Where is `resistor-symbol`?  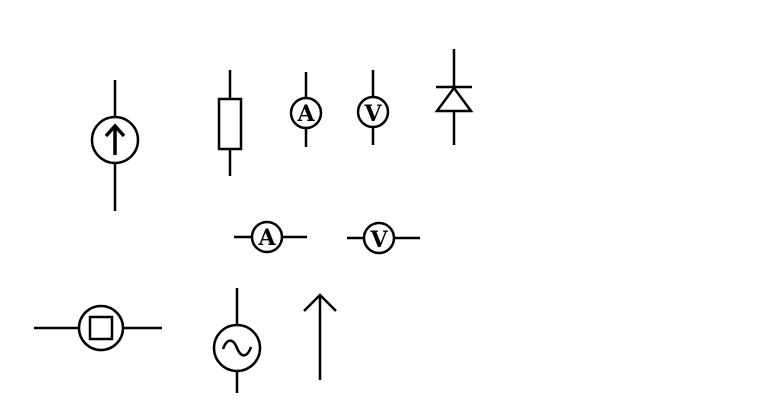 resistor-symbol is located at coordinates (230, 123).